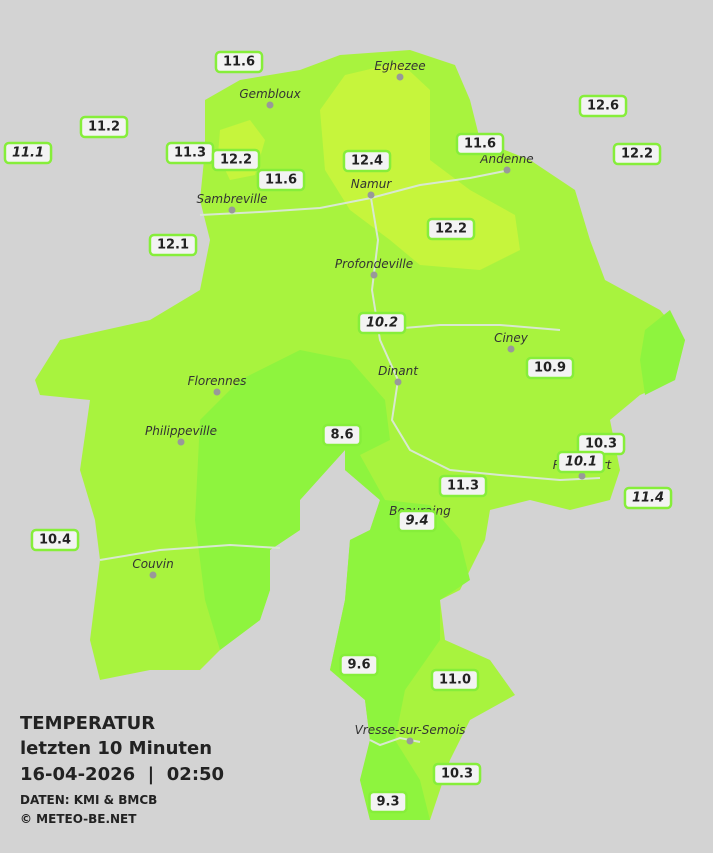 Image resolution: width=713 pixels, height=853 pixels. I want to click on station-value: 10.2, so click(382, 323).